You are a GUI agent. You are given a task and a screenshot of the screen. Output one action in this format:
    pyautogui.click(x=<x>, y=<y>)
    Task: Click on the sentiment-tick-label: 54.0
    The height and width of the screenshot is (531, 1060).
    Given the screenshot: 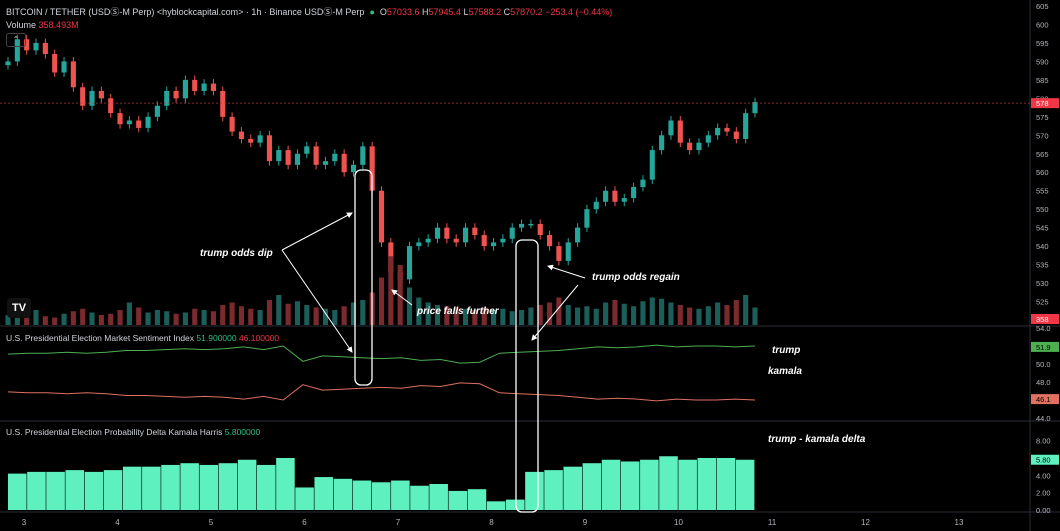 What is the action you would take?
    pyautogui.click(x=1043, y=328)
    